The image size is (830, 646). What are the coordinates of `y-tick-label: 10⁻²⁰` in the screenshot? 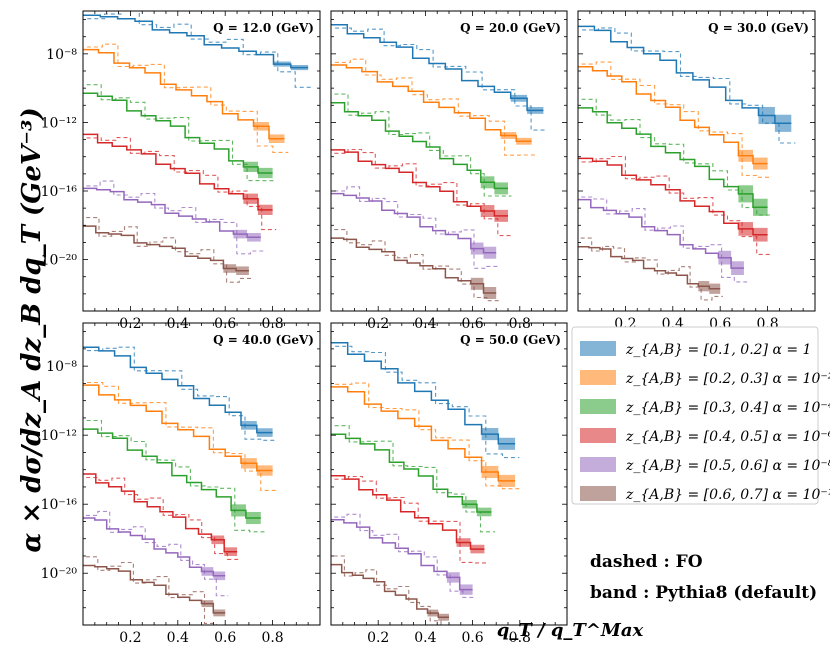 It's located at (59, 574).